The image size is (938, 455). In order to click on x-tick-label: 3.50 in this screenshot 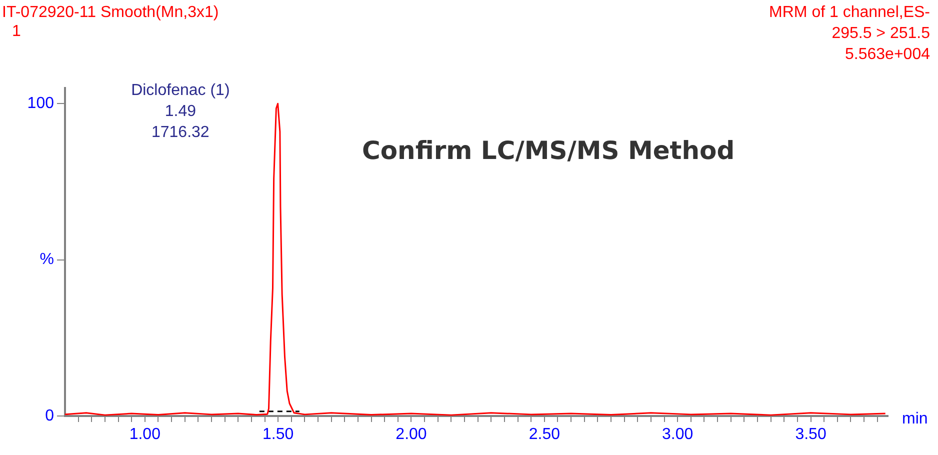, I will do `click(810, 435)`.